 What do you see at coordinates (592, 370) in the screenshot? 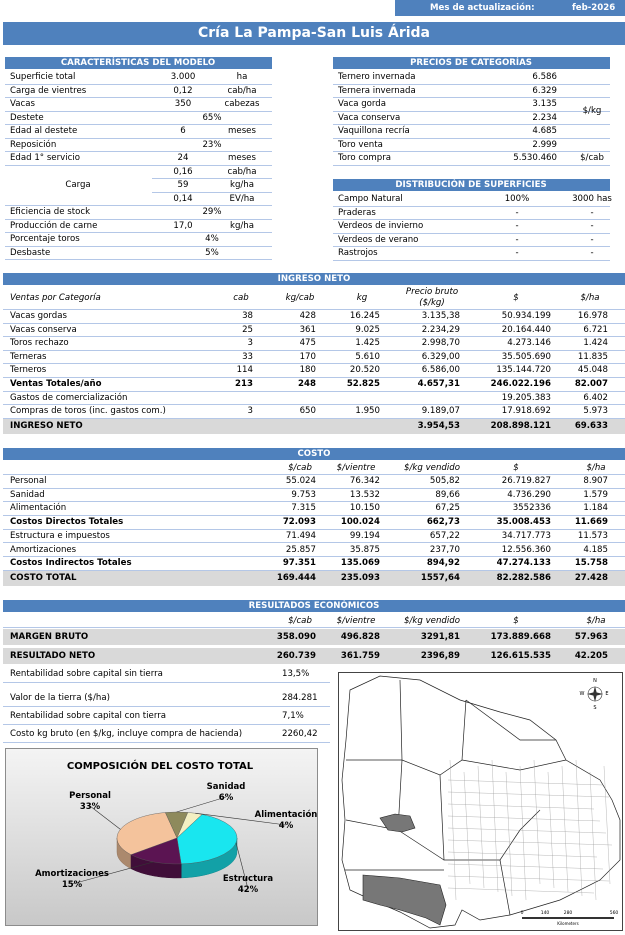
I see `cell: 45.048` at bounding box center [592, 370].